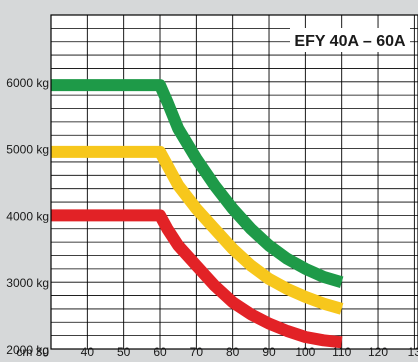 This screenshot has width=418, height=362. What do you see at coordinates (124, 351) in the screenshot?
I see `x-tick-label: 50` at bounding box center [124, 351].